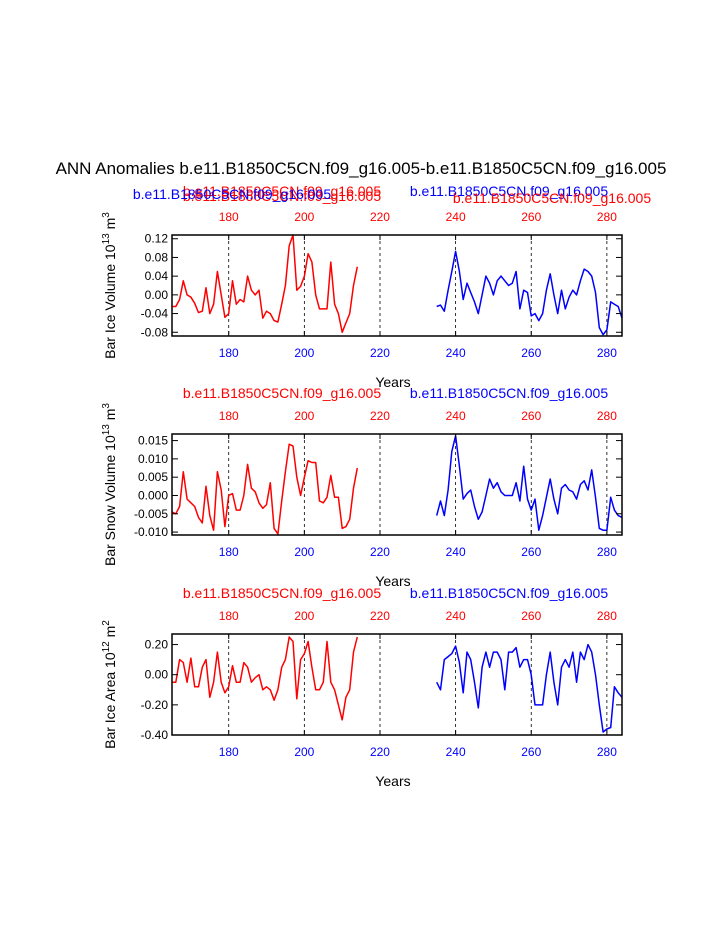 The image size is (723, 935). Describe the element at coordinates (229, 616) in the screenshot. I see `x-tick-label-top-2-0: 180` at that location.